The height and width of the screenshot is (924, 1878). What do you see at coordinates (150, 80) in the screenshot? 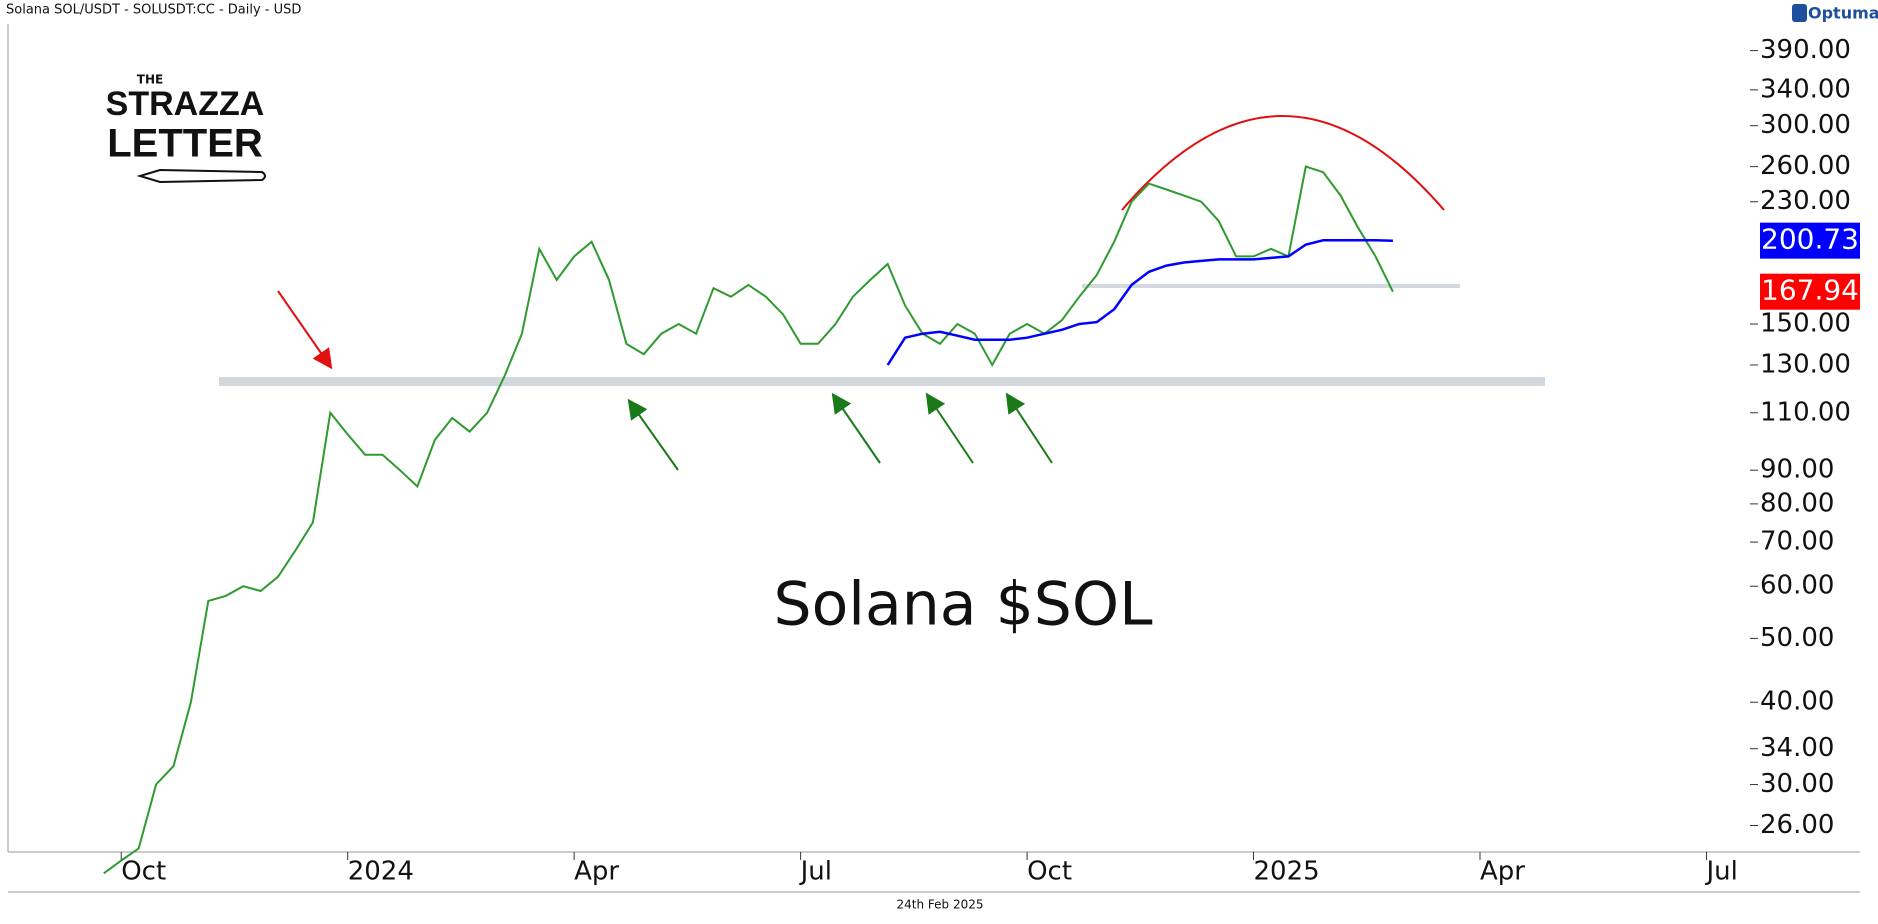
I see `logo-top: THE` at bounding box center [150, 80].